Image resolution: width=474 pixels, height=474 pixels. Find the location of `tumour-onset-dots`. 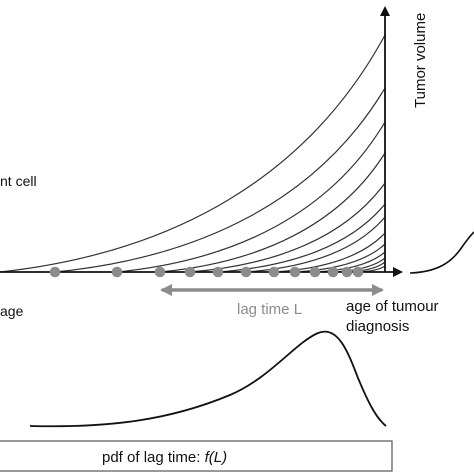

tumour-onset-dots is located at coordinates (206, 272).